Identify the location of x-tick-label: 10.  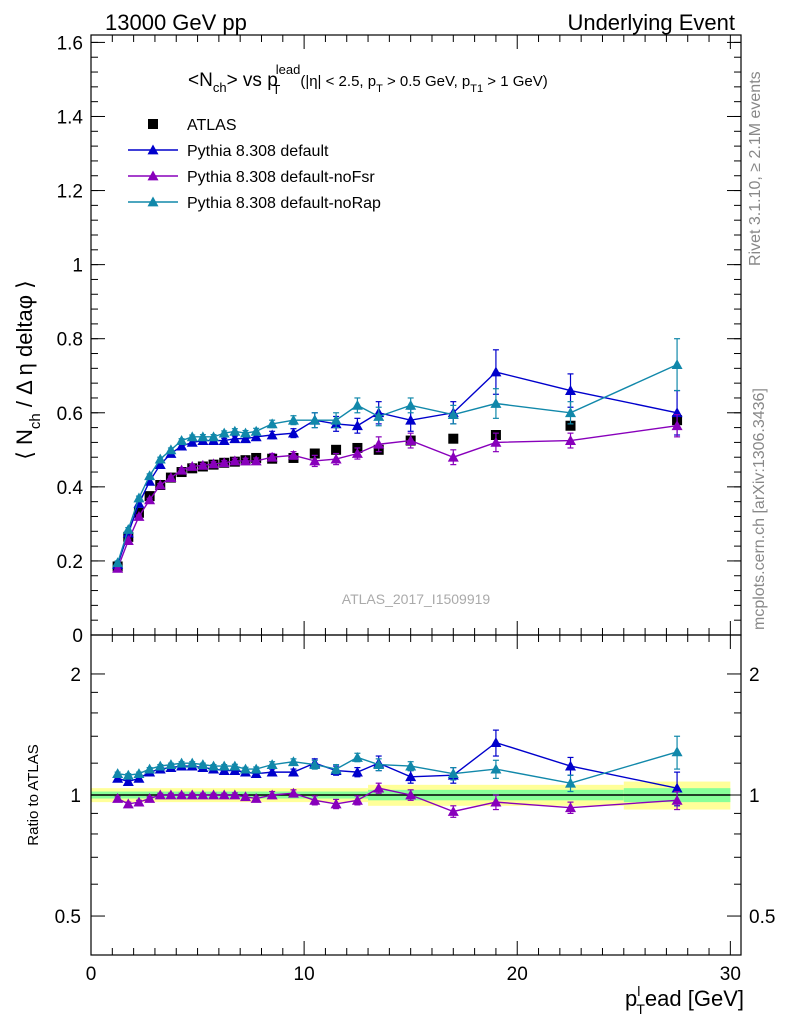
(304, 974).